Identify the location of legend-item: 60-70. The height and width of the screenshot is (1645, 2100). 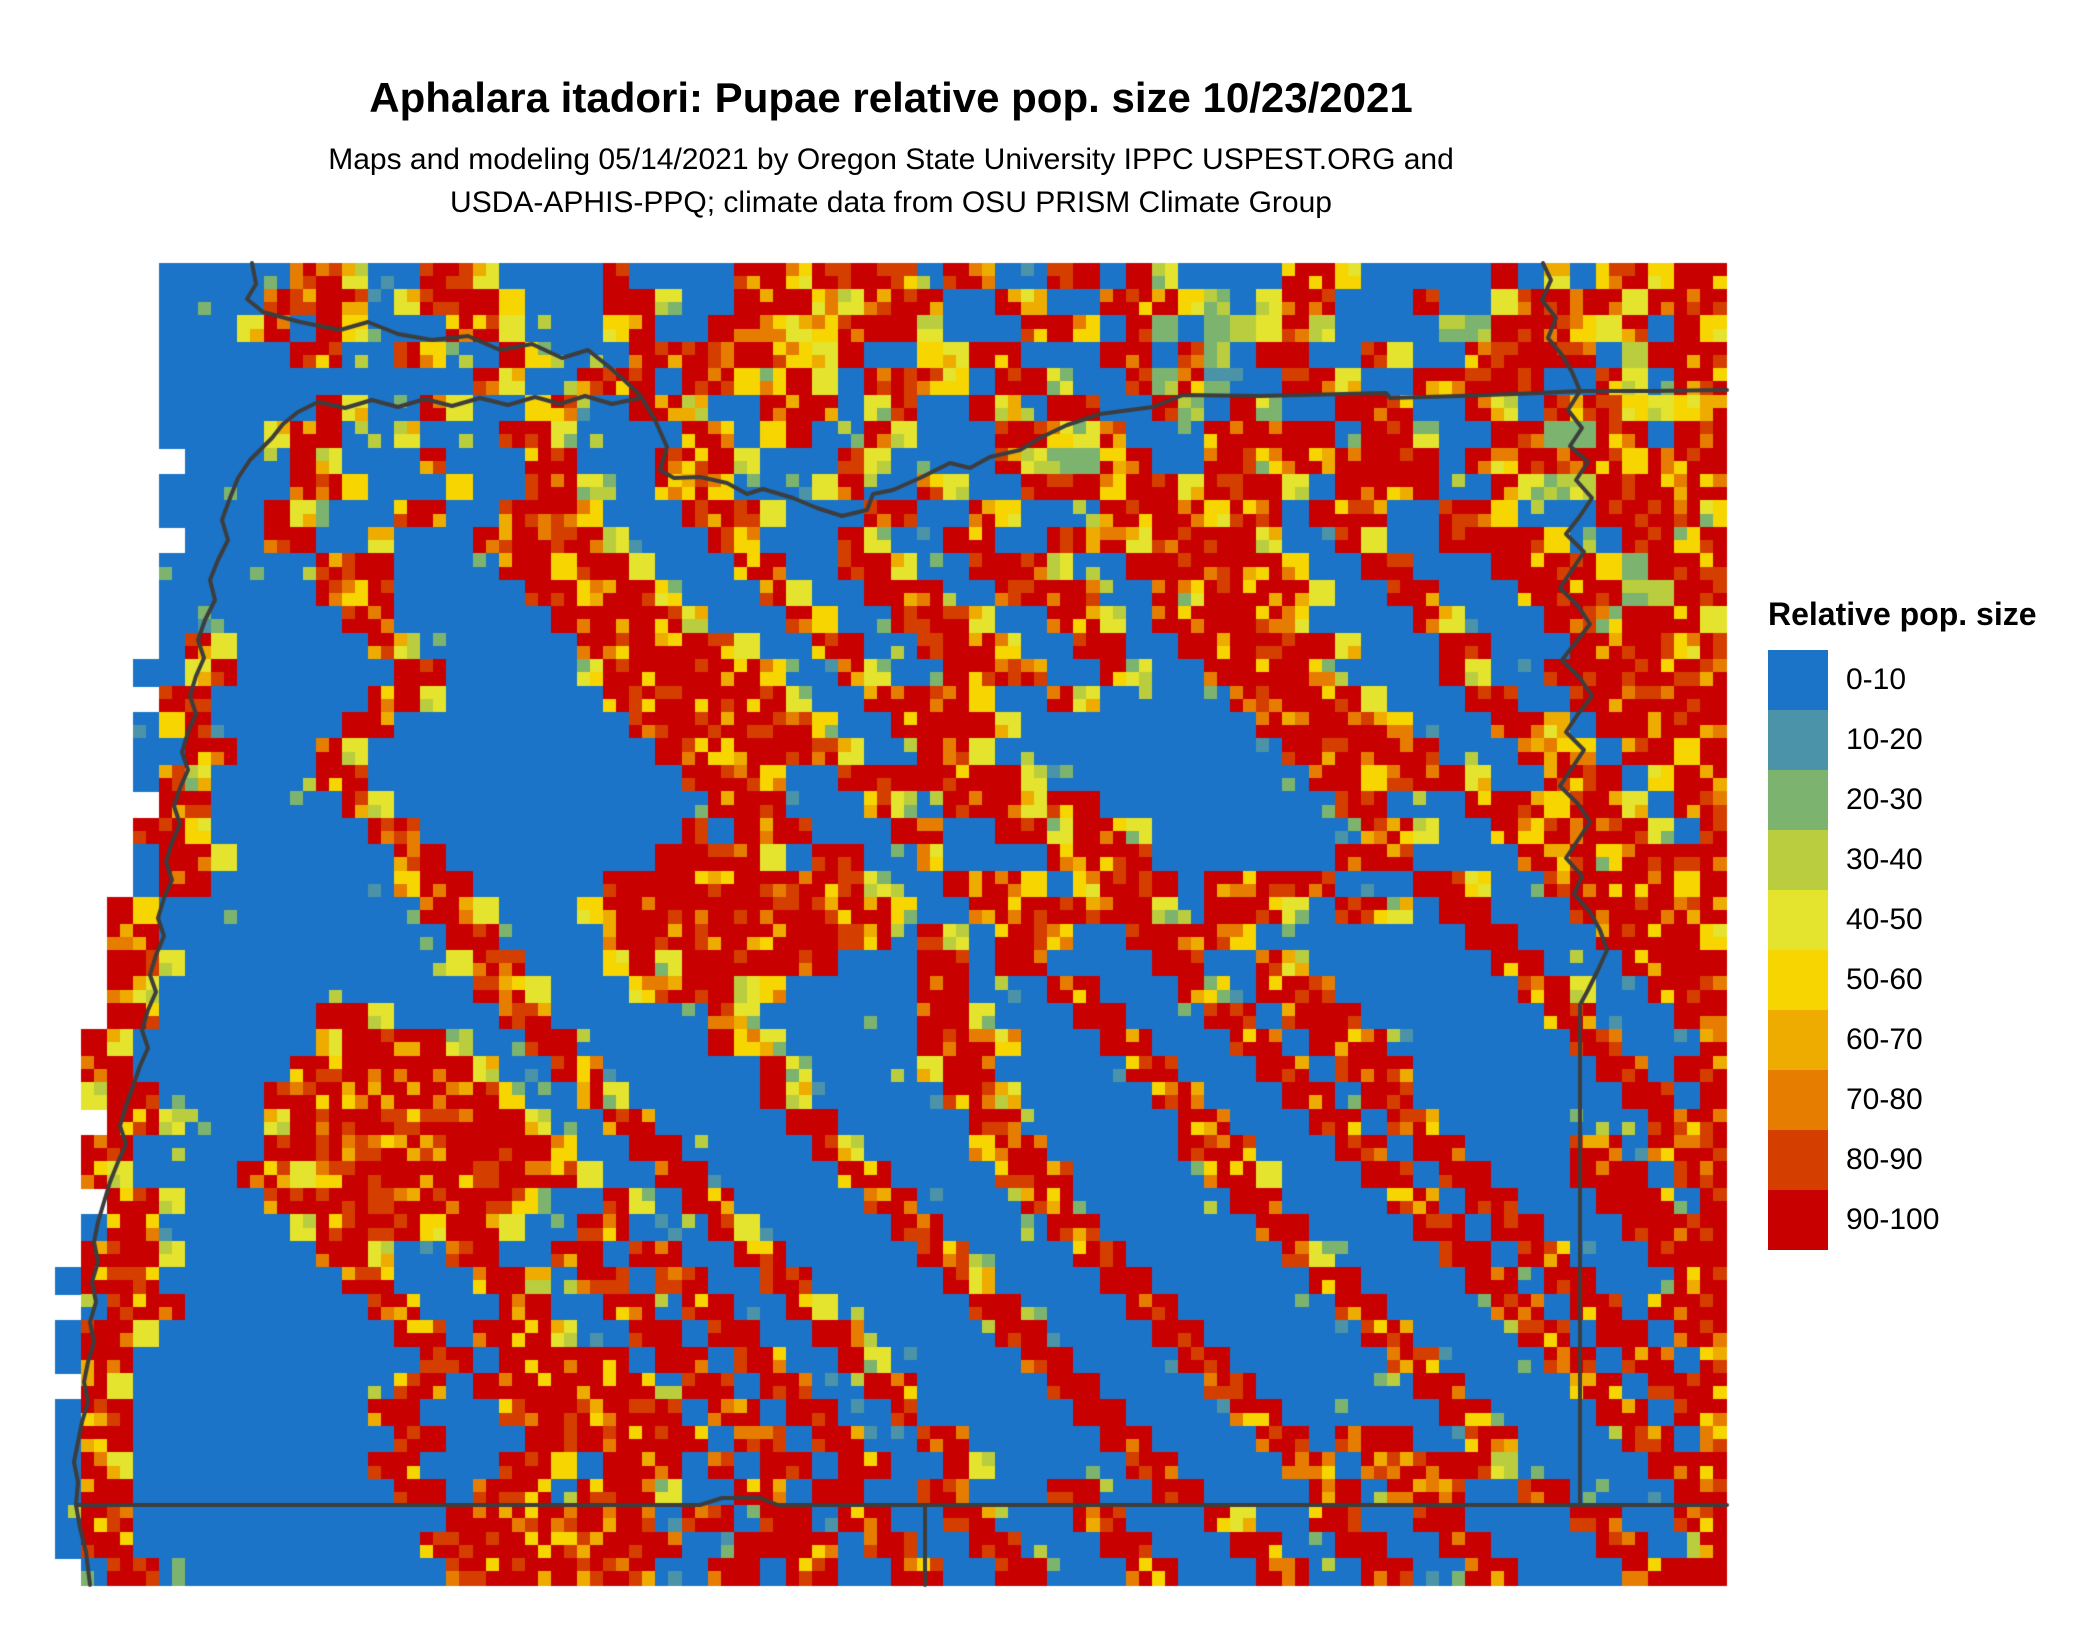
(1933, 1040).